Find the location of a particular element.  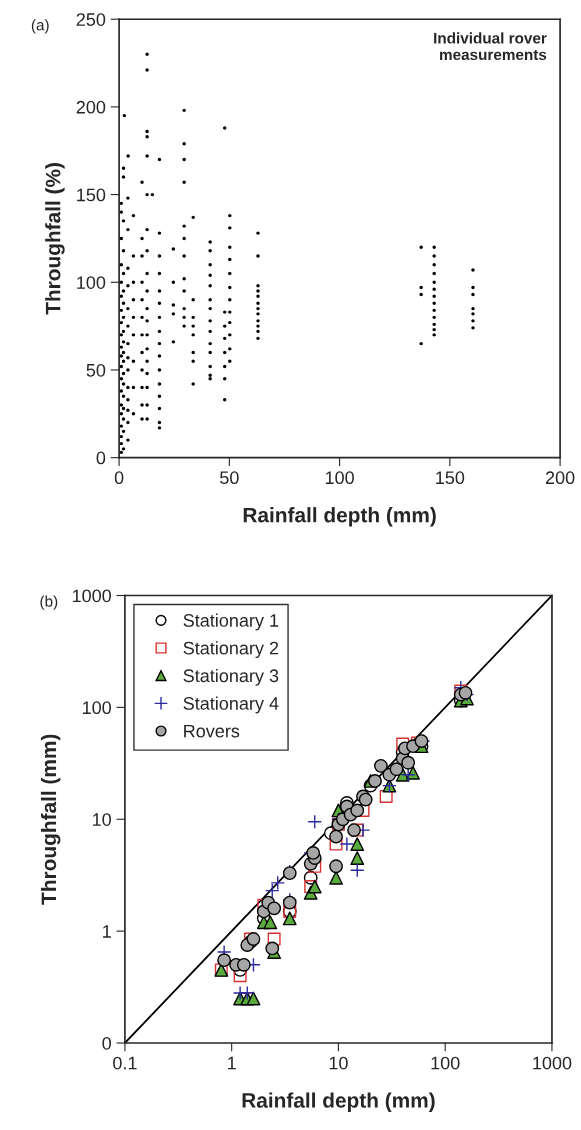

x-tick-label: 0.1 is located at coordinates (125, 1063).